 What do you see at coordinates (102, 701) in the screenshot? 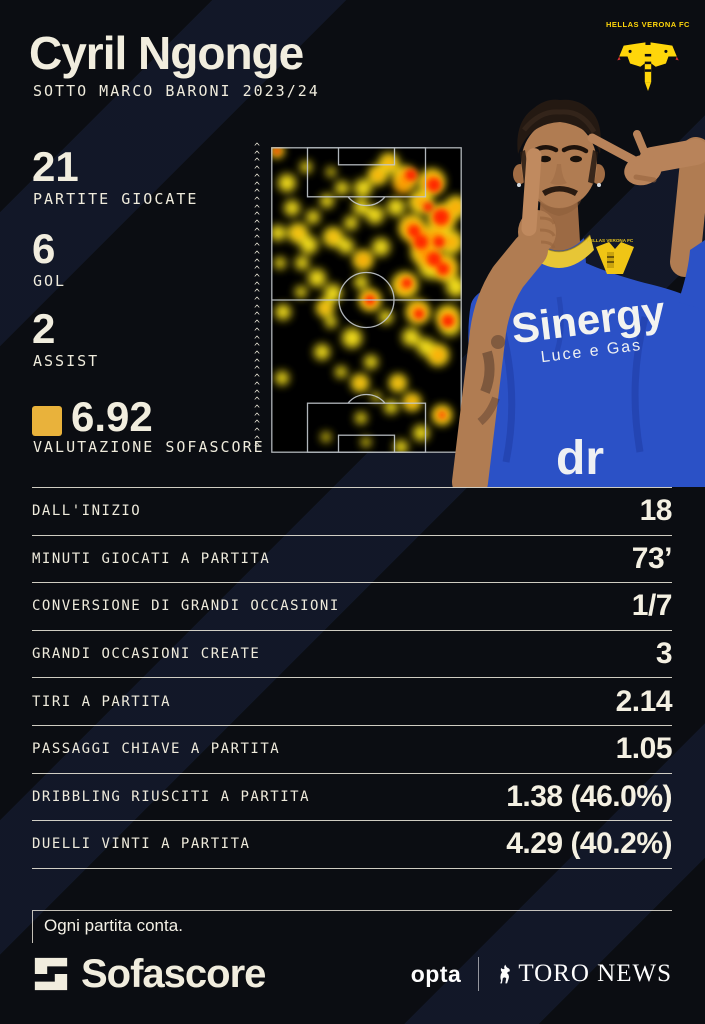
I see `table-row-label: TIRI A PARTITA` at bounding box center [102, 701].